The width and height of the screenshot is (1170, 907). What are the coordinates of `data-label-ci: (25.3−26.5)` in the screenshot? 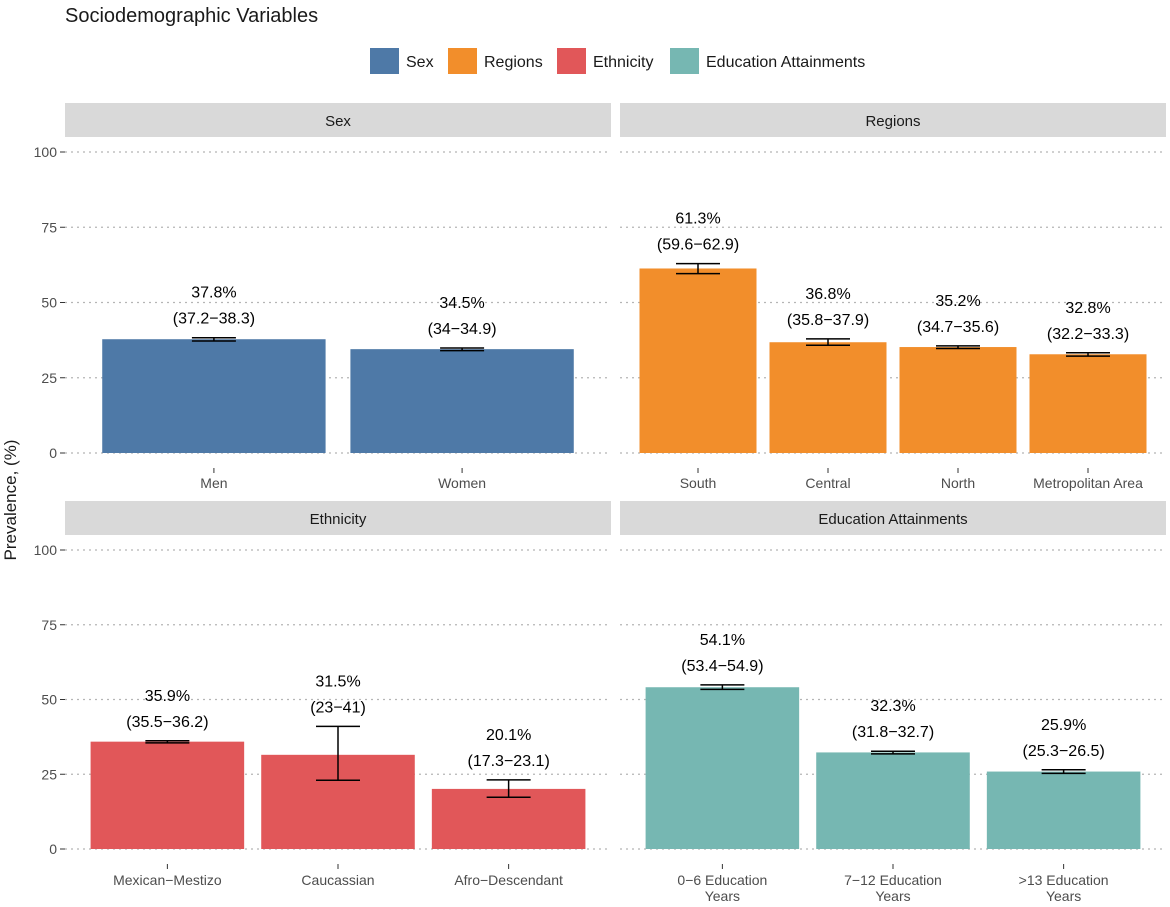 It's located at (1063, 751).